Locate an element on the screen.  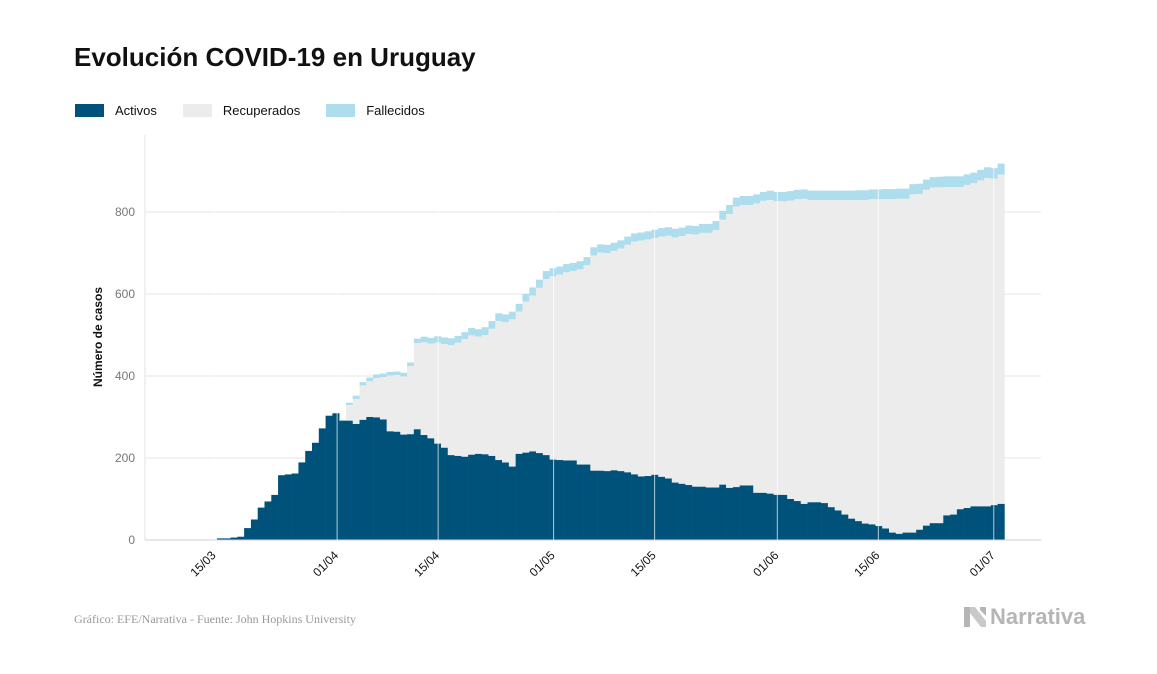
legend-item-activos: Activos is located at coordinates (116, 110).